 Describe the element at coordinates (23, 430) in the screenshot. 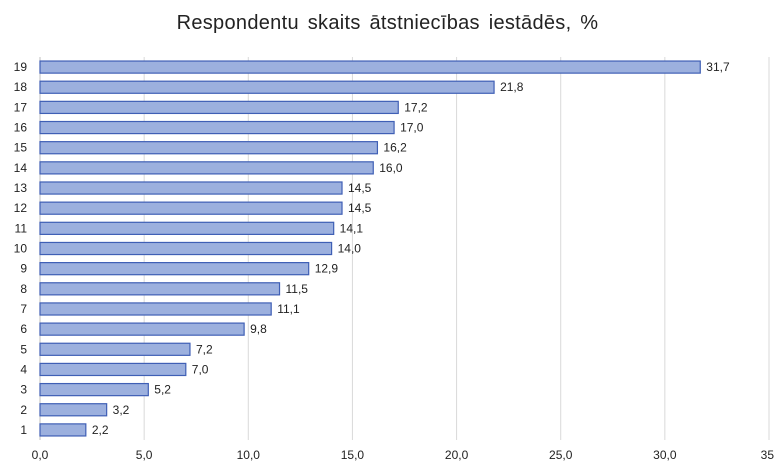

I see `y-tick-label: 1` at that location.